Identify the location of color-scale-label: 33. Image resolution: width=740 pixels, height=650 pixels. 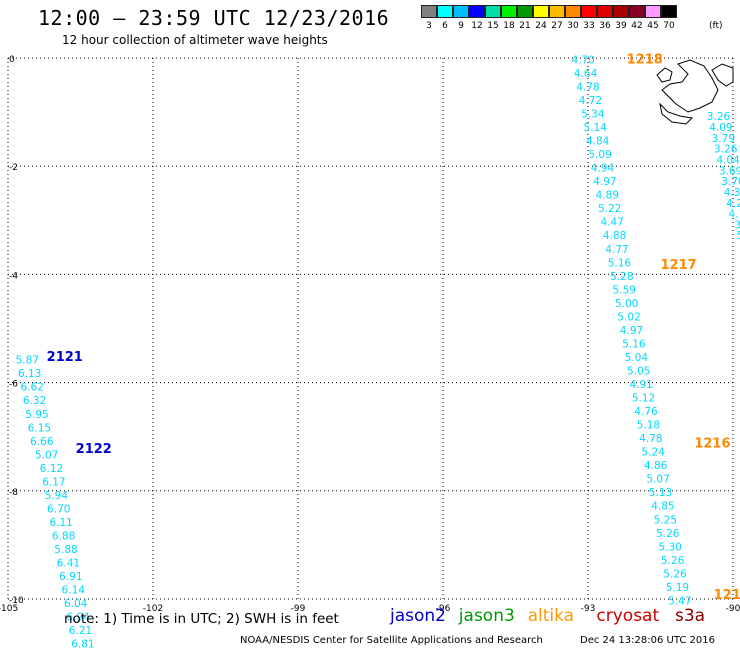
(589, 26).